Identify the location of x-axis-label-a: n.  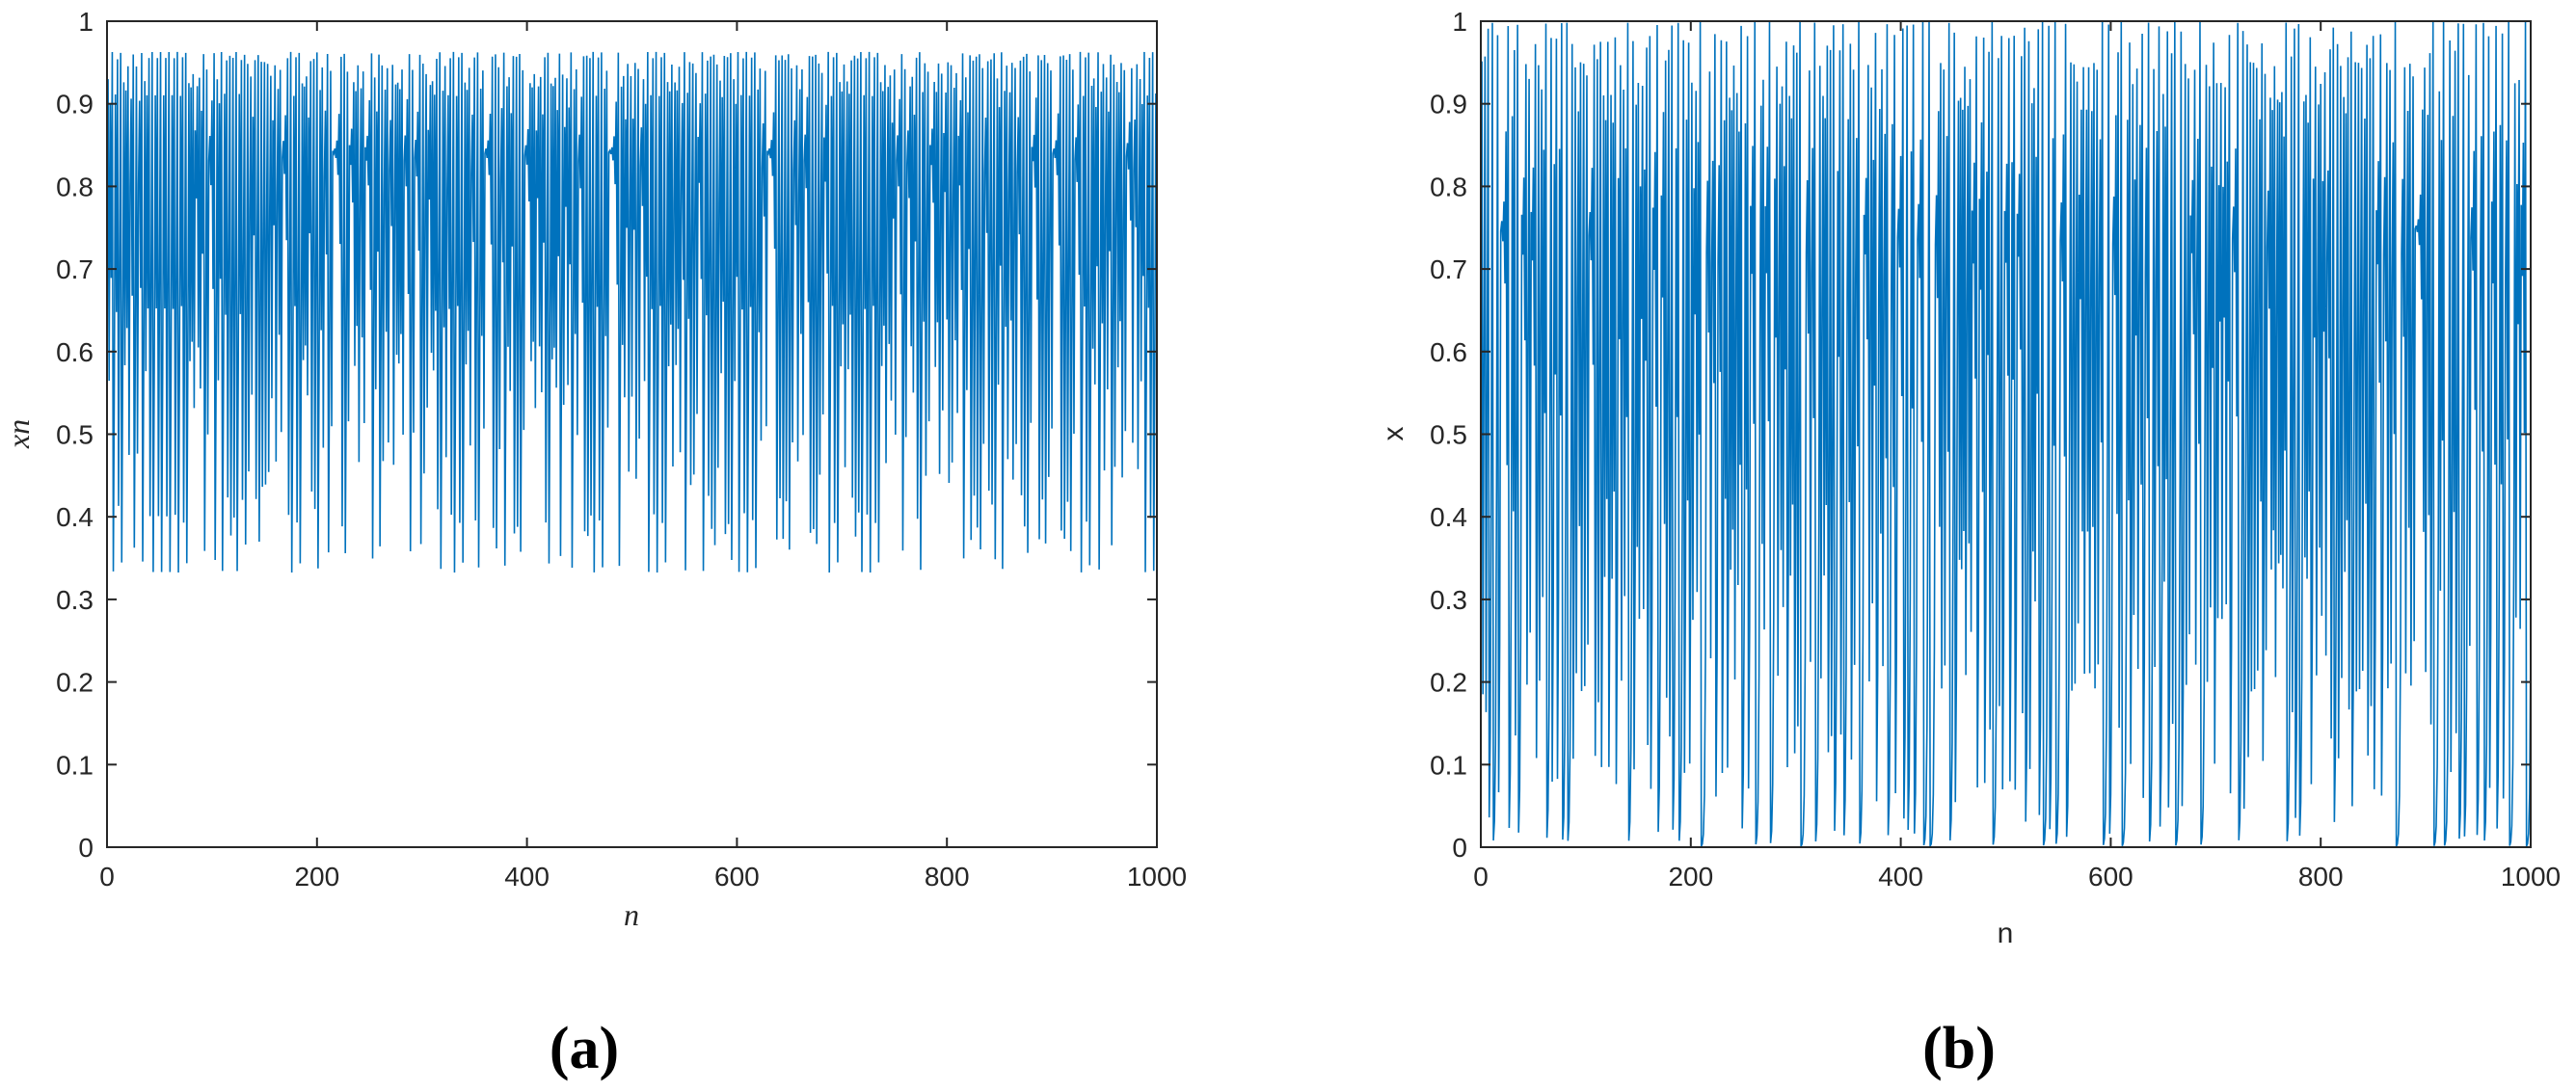
(631, 915).